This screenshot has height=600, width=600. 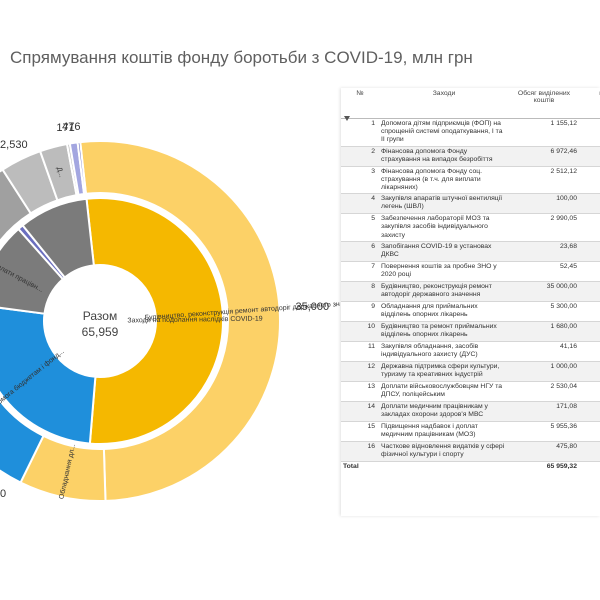 I want to click on cell-amount: 41,16, so click(x=544, y=351).